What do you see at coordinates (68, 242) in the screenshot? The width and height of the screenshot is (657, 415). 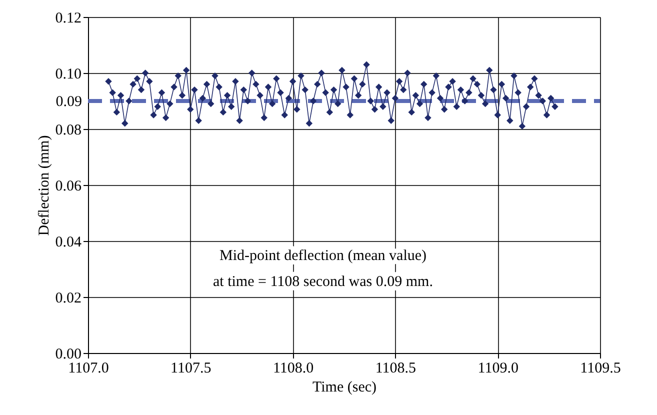 I see `y-tick-label: 0.04` at bounding box center [68, 242].